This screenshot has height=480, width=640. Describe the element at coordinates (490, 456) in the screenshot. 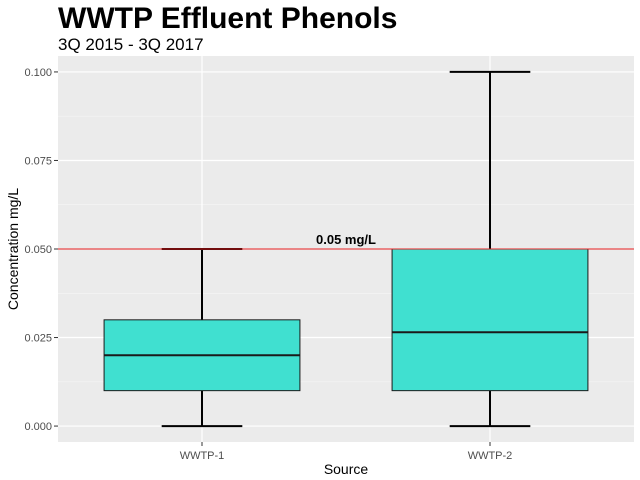

I see `x-tick-label: WWTP-2` at that location.